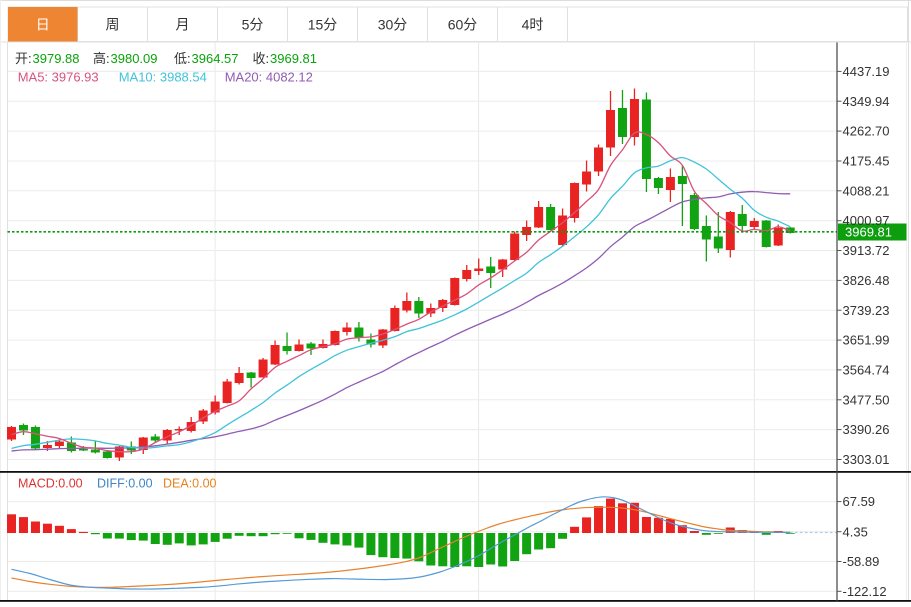 Image resolution: width=911 pixels, height=607 pixels. I want to click on svg-text: 15分, so click(323, 25).